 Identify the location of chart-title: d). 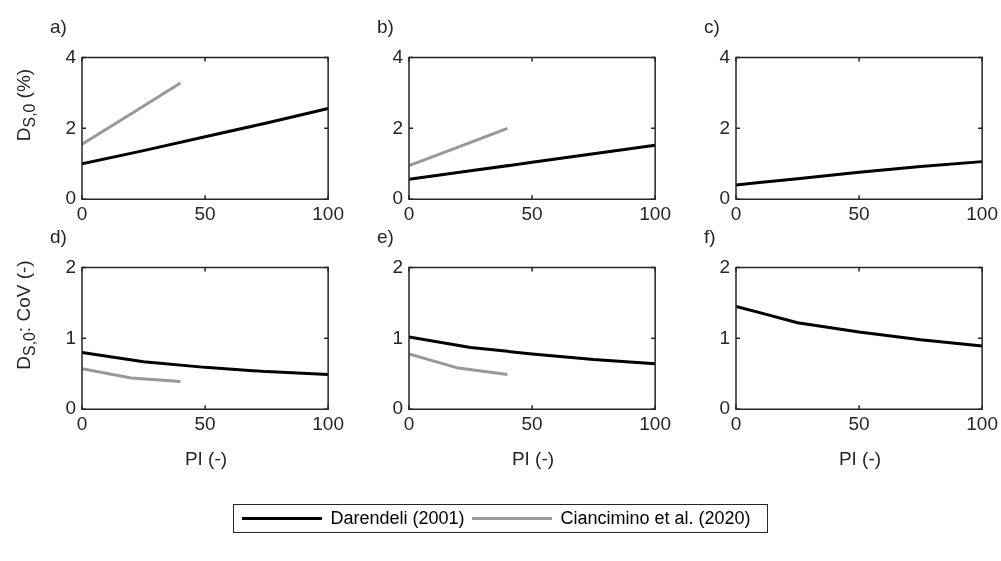
(58, 237).